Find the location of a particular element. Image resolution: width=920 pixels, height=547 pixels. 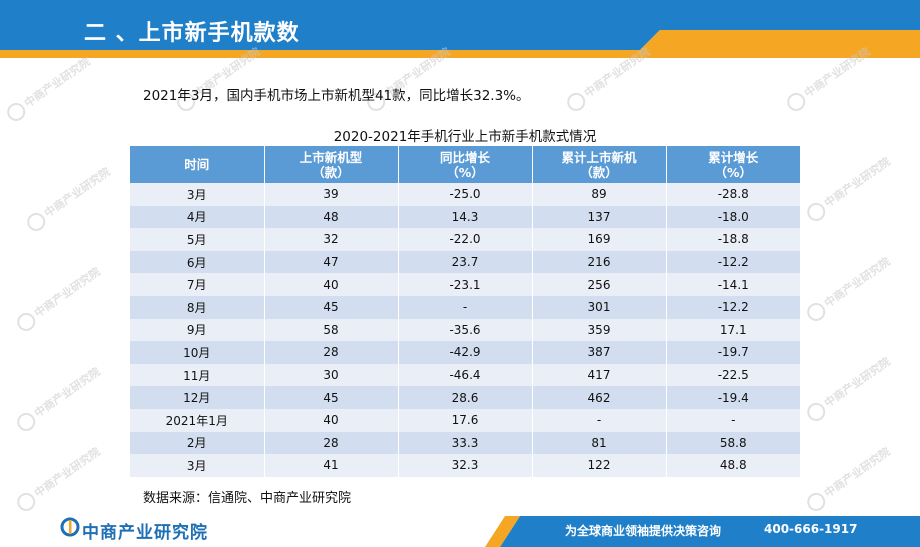

cell-time: 5月 is located at coordinates (197, 239).